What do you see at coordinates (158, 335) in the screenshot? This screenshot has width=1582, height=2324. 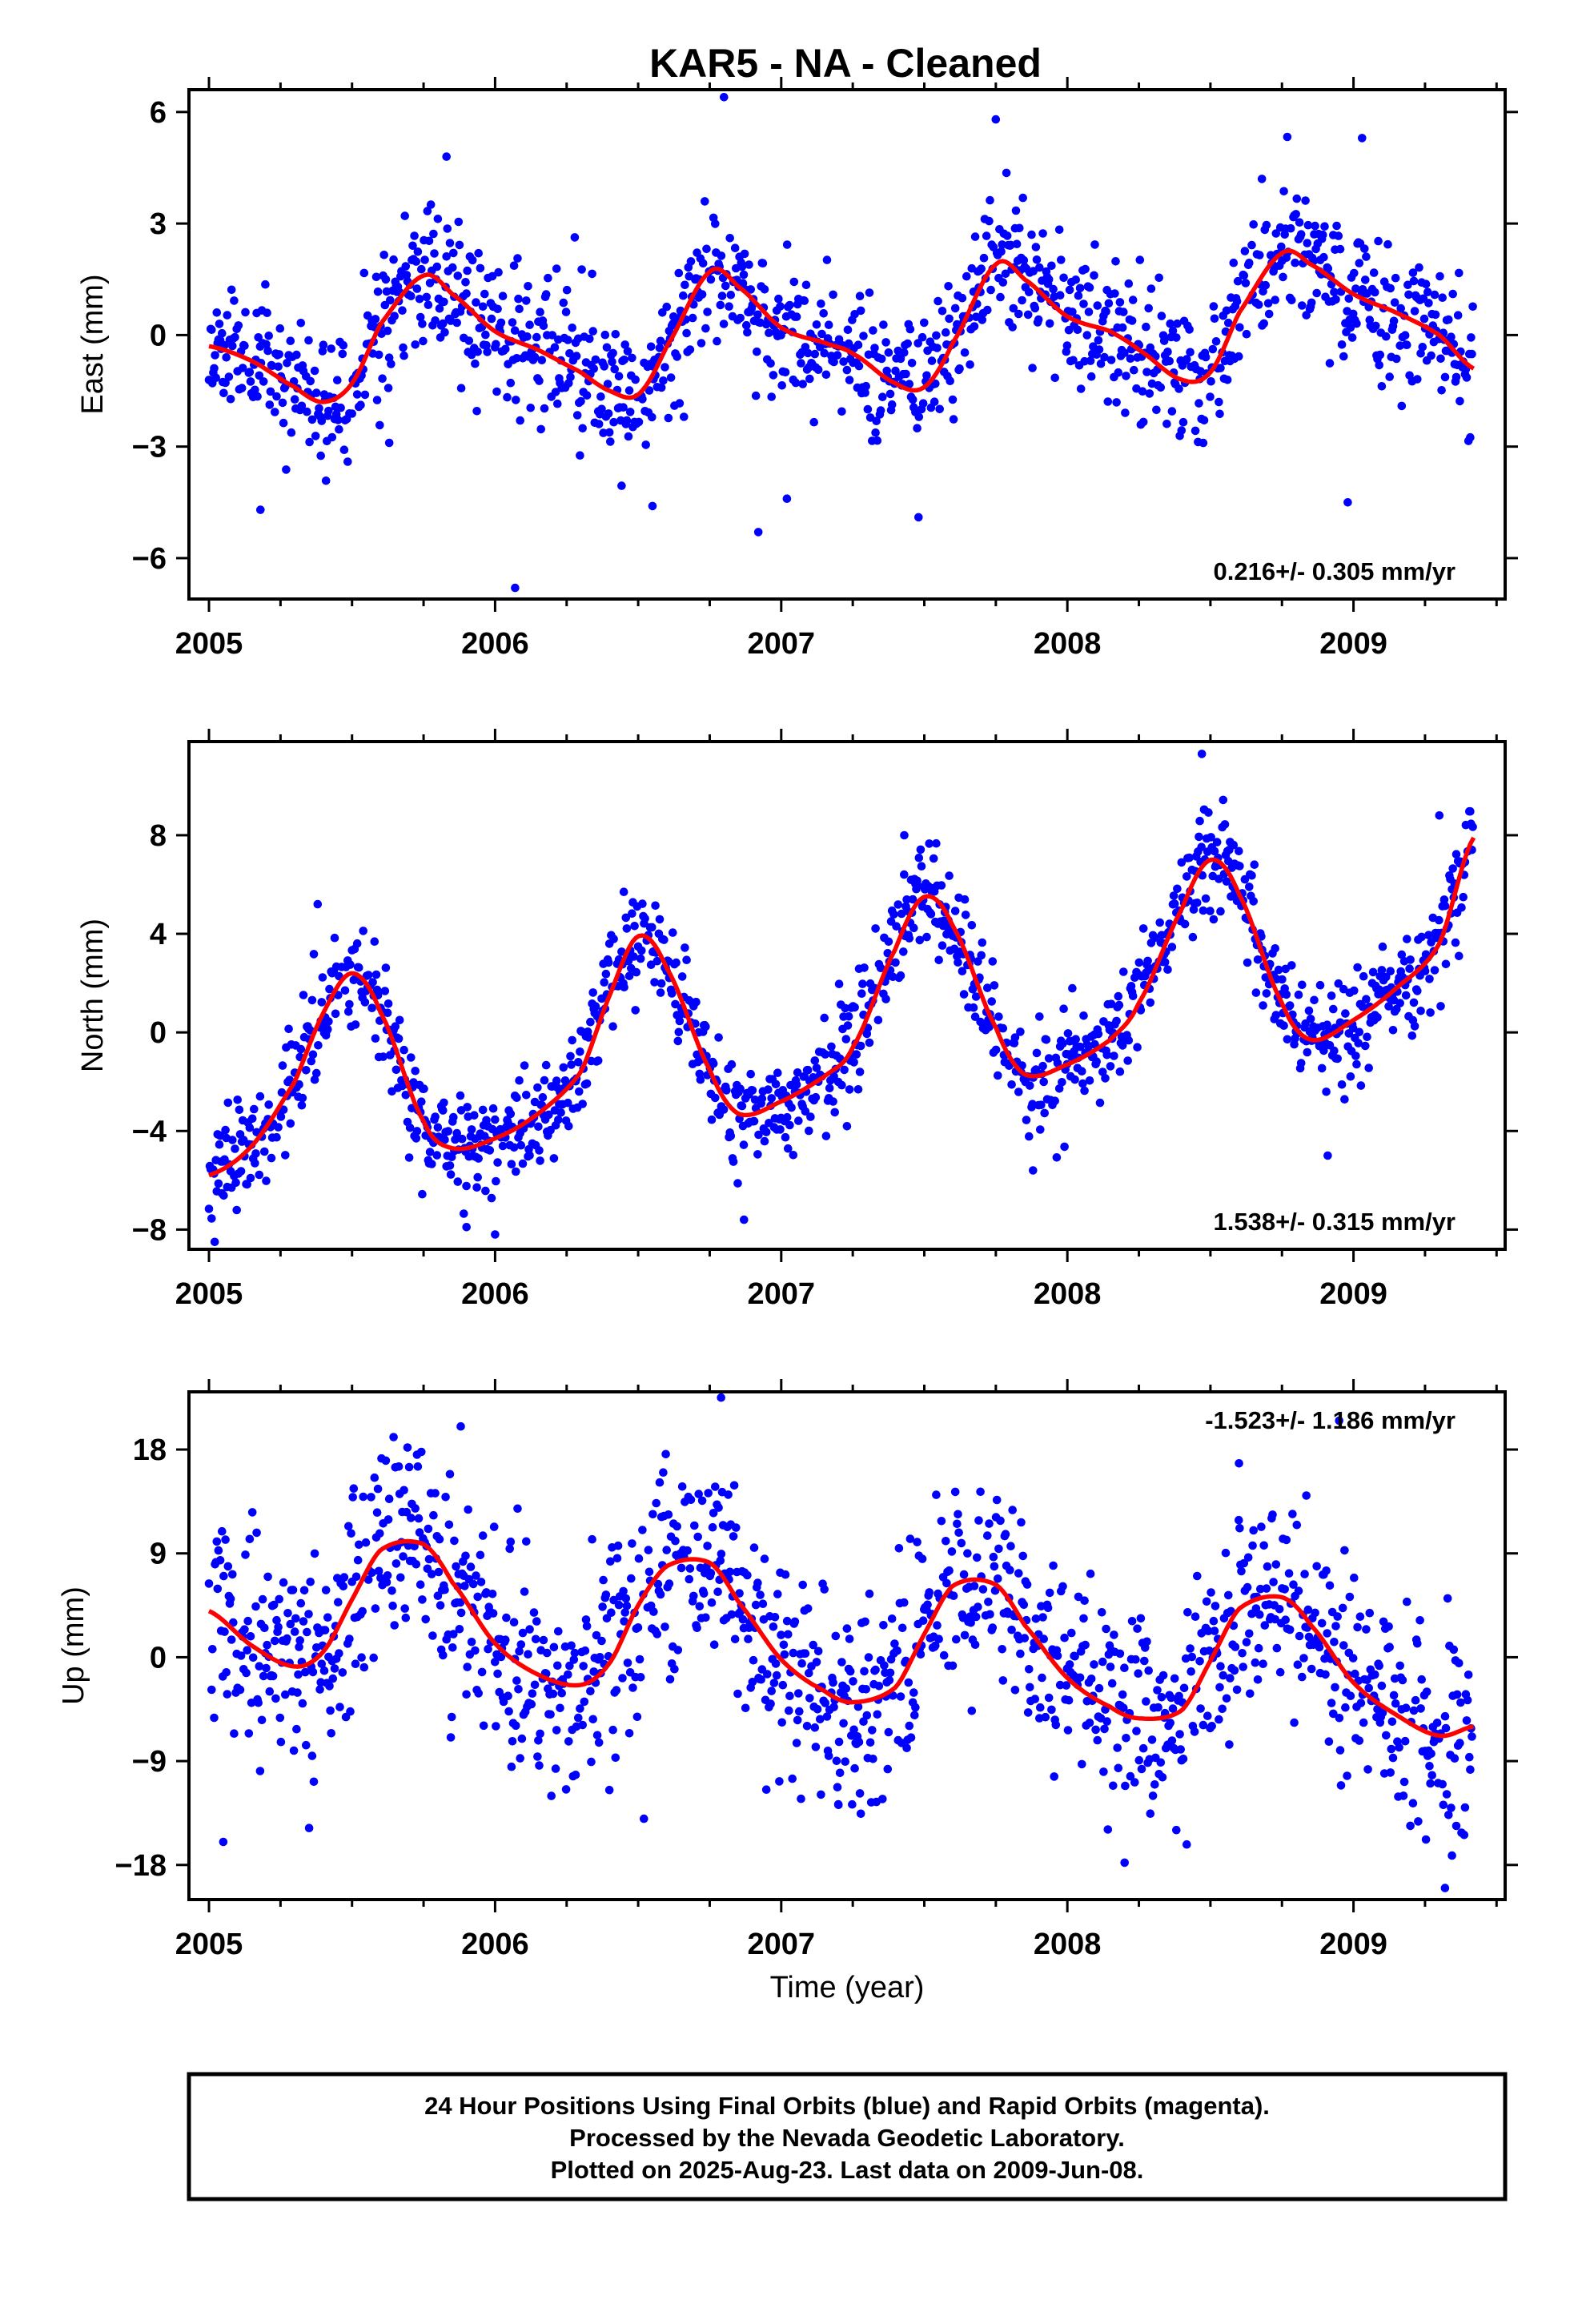 I see `y-tick-label: 0` at bounding box center [158, 335].